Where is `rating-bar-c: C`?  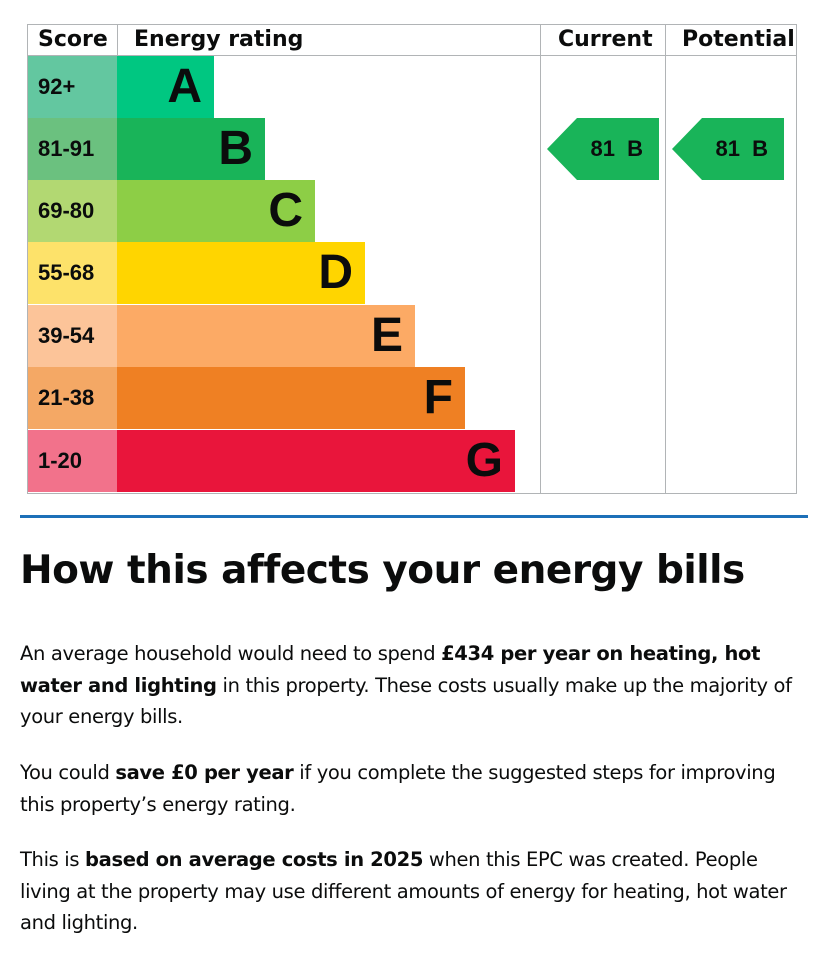 rating-bar-c: C is located at coordinates (216, 211).